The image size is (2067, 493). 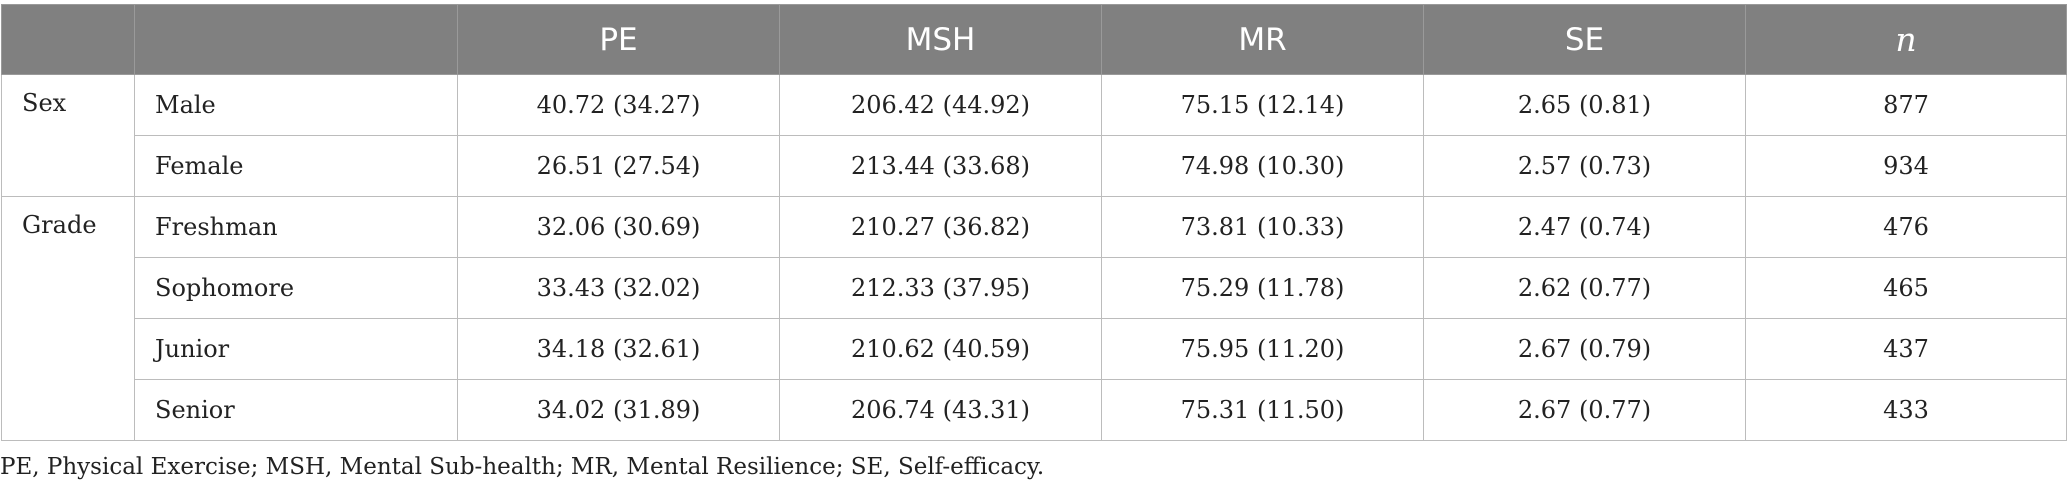 I want to click on cell-mr: 75.29 (11.78), so click(x=1262, y=288).